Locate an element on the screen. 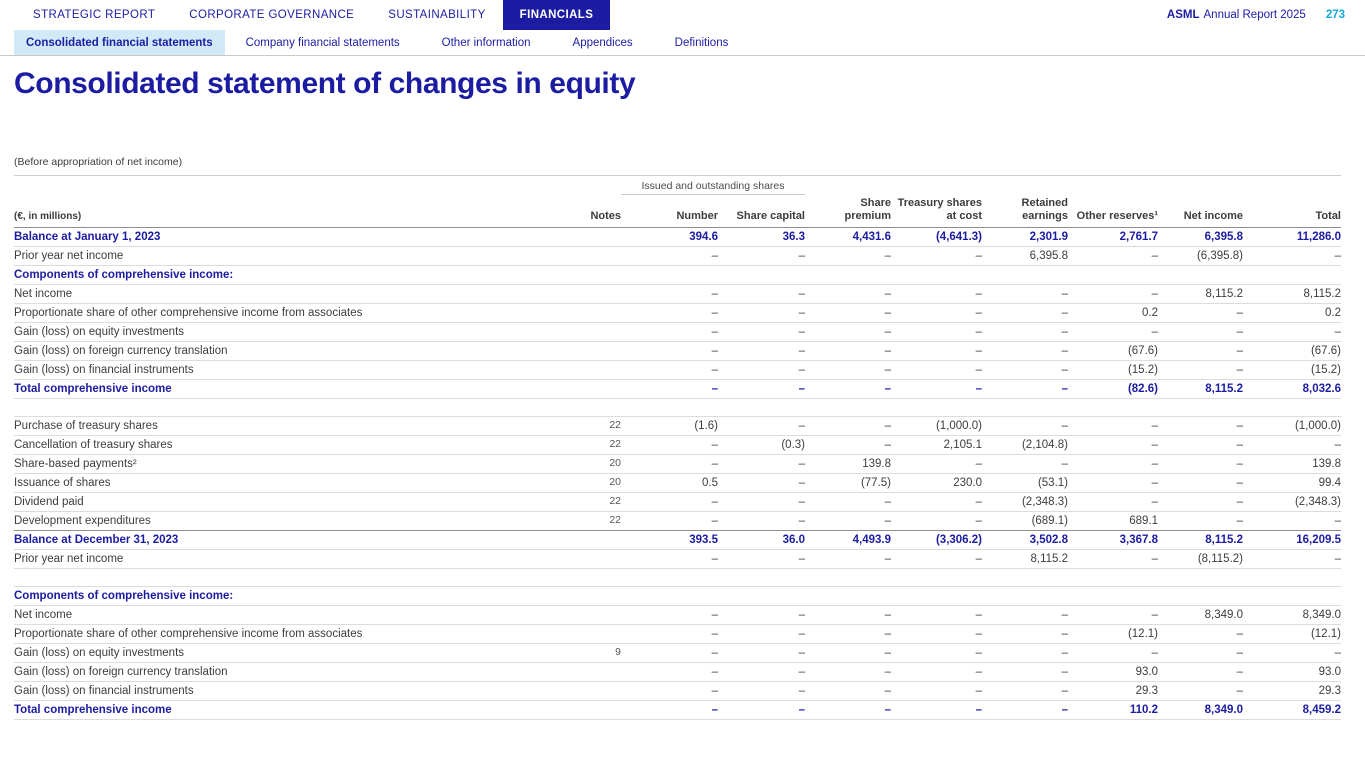 This screenshot has width=1365, height=769. col-header-notes: Notes is located at coordinates (598, 211).